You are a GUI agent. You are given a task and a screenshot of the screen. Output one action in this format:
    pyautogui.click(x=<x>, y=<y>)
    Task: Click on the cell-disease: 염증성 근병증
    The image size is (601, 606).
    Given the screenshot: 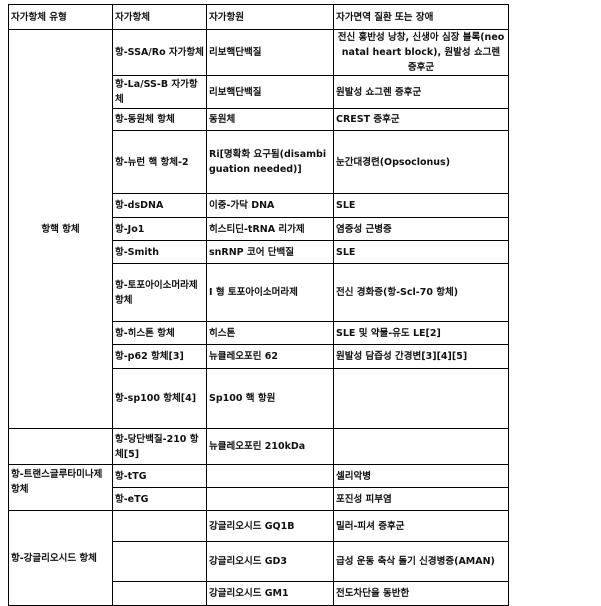 What is the action you would take?
    pyautogui.click(x=421, y=229)
    